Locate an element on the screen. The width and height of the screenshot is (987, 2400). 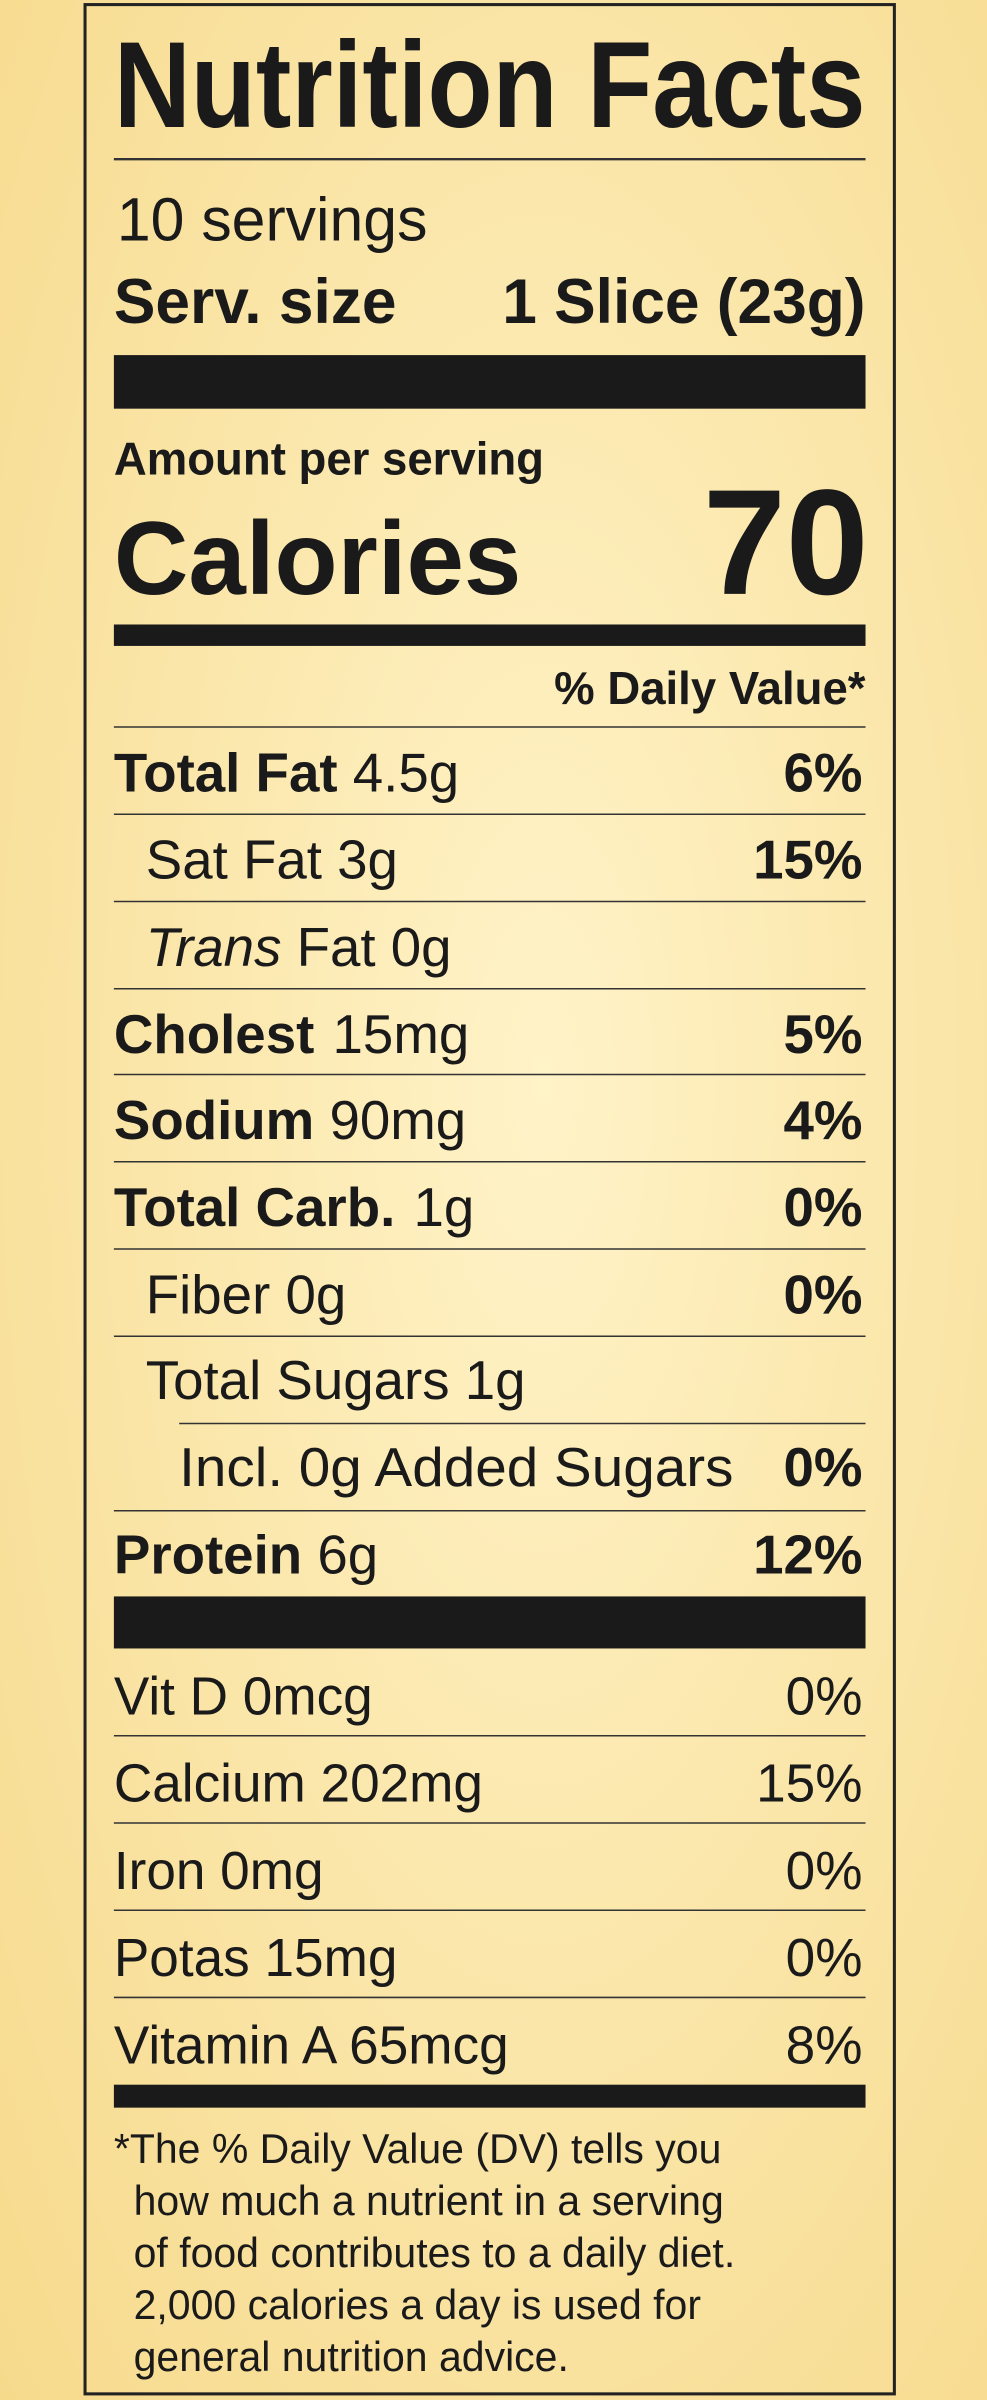
amount-per-serving: Amount per serving is located at coordinates (329, 458).